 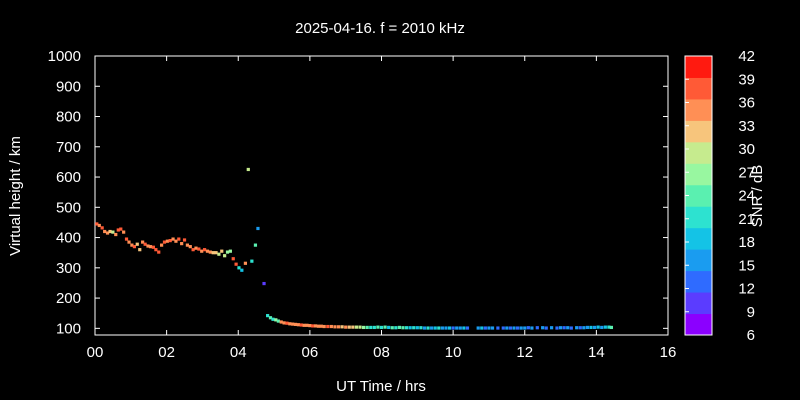 What do you see at coordinates (68, 117) in the screenshot?
I see `y-tick-label: 800` at bounding box center [68, 117].